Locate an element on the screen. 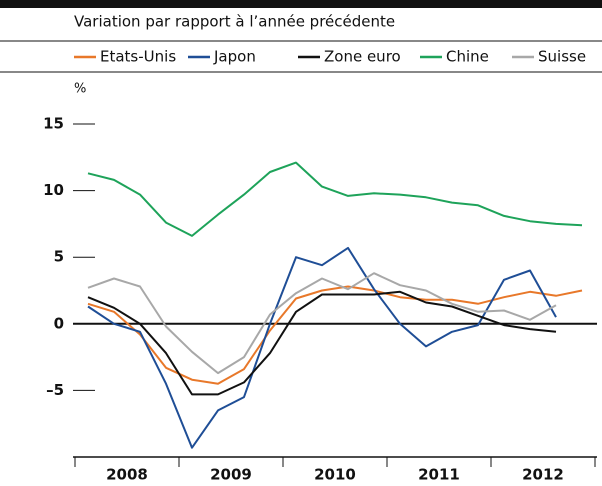  y-tick-label: 0 is located at coordinates (59, 323).